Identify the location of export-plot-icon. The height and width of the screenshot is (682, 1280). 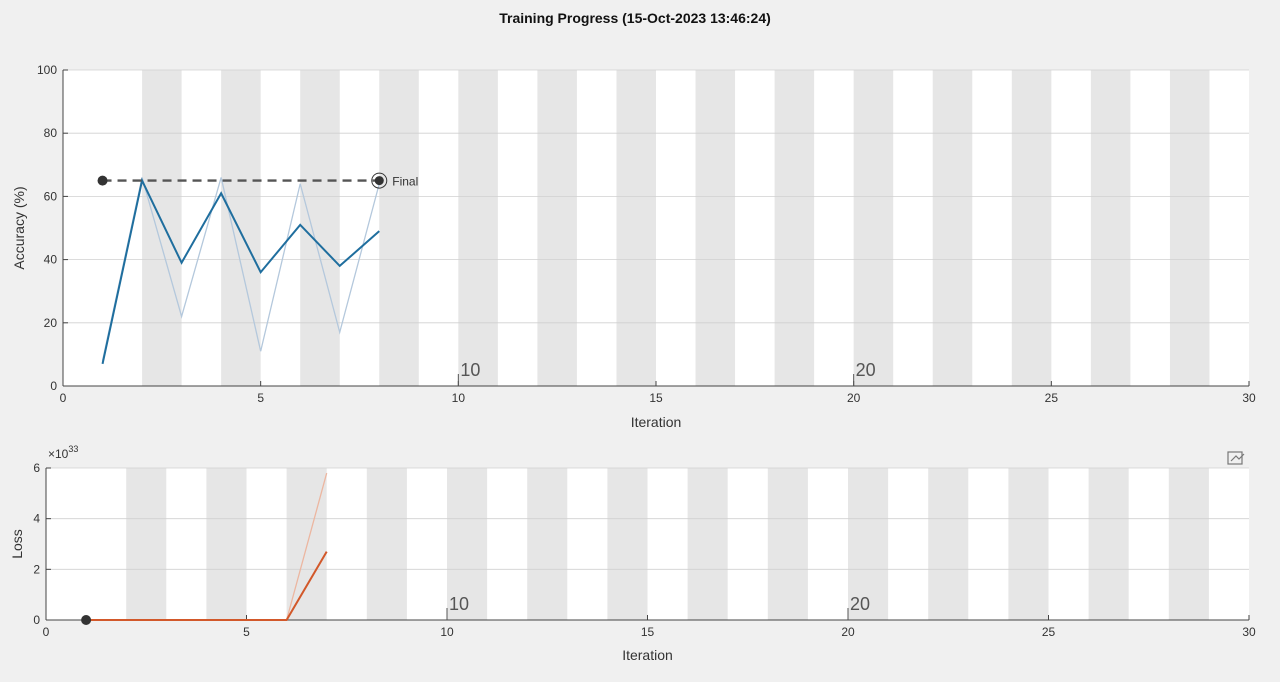
(1236, 458).